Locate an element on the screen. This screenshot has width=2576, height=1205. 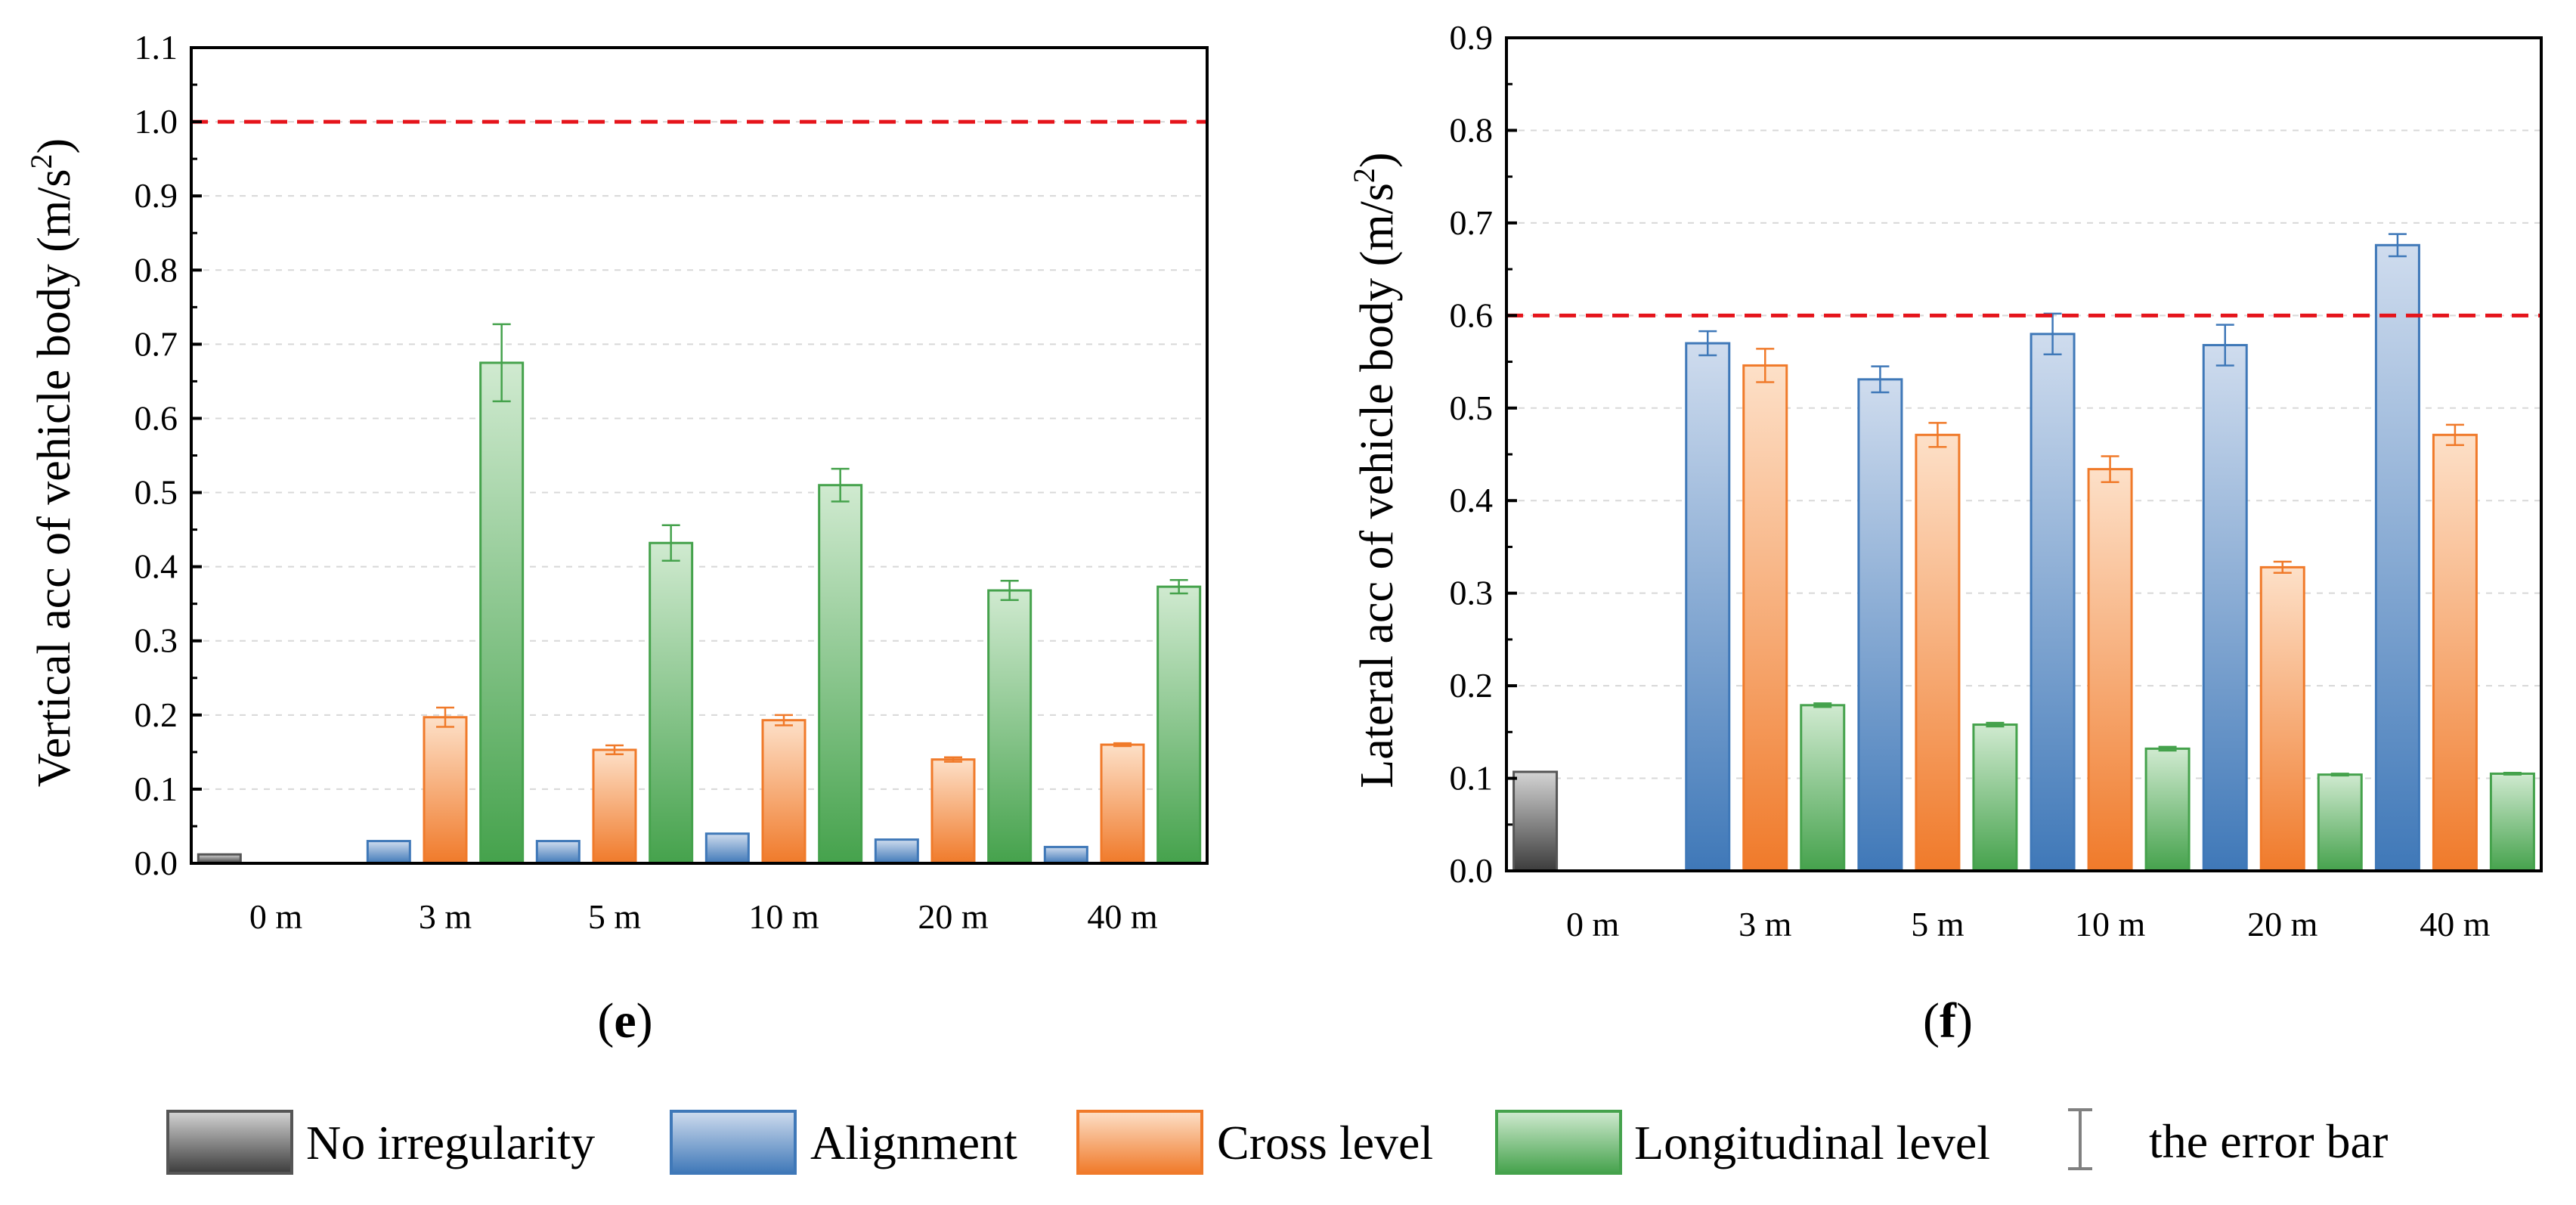
legend-swatch-no-irregularity is located at coordinates (229, 1142).